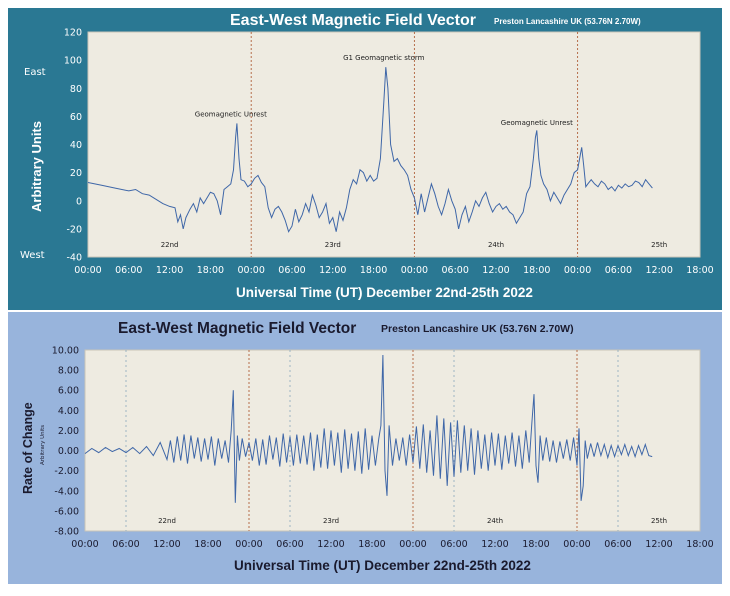 The image size is (730, 596). I want to click on y-tick-label: -8.00, so click(66, 532).